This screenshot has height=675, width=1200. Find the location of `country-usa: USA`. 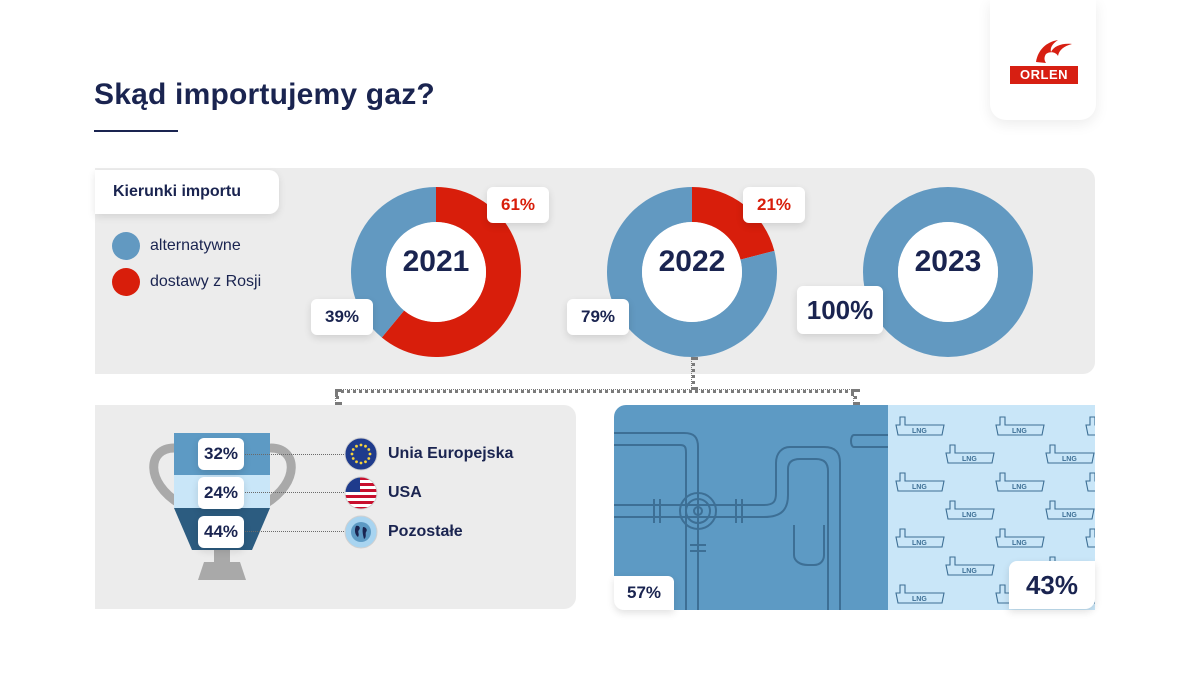

country-usa: USA is located at coordinates (383, 493).